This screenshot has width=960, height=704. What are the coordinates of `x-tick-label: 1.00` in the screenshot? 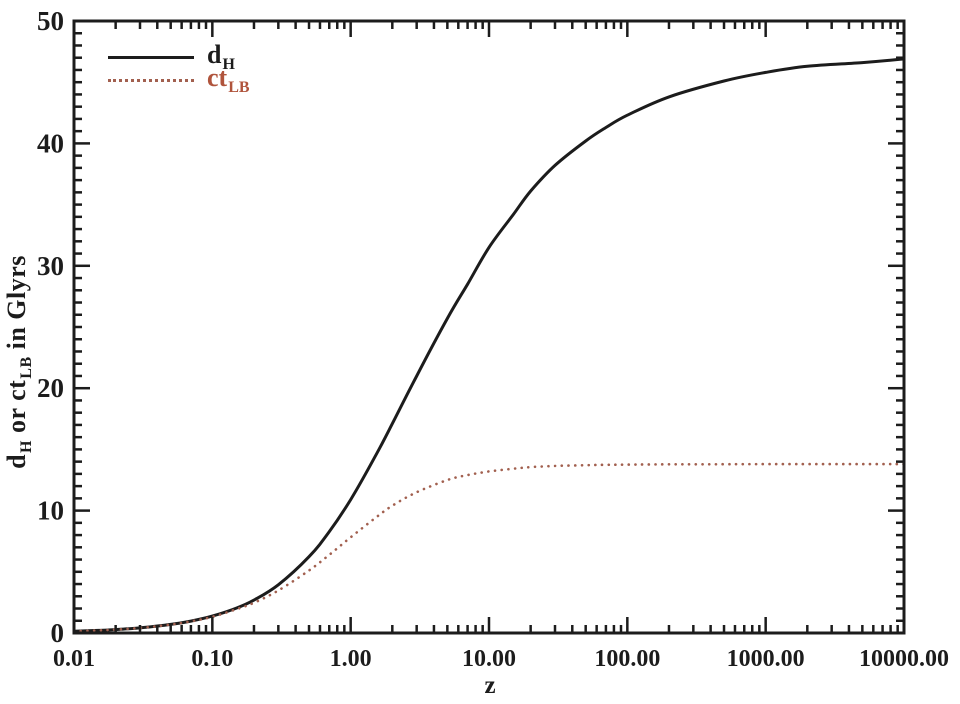 It's located at (351, 659).